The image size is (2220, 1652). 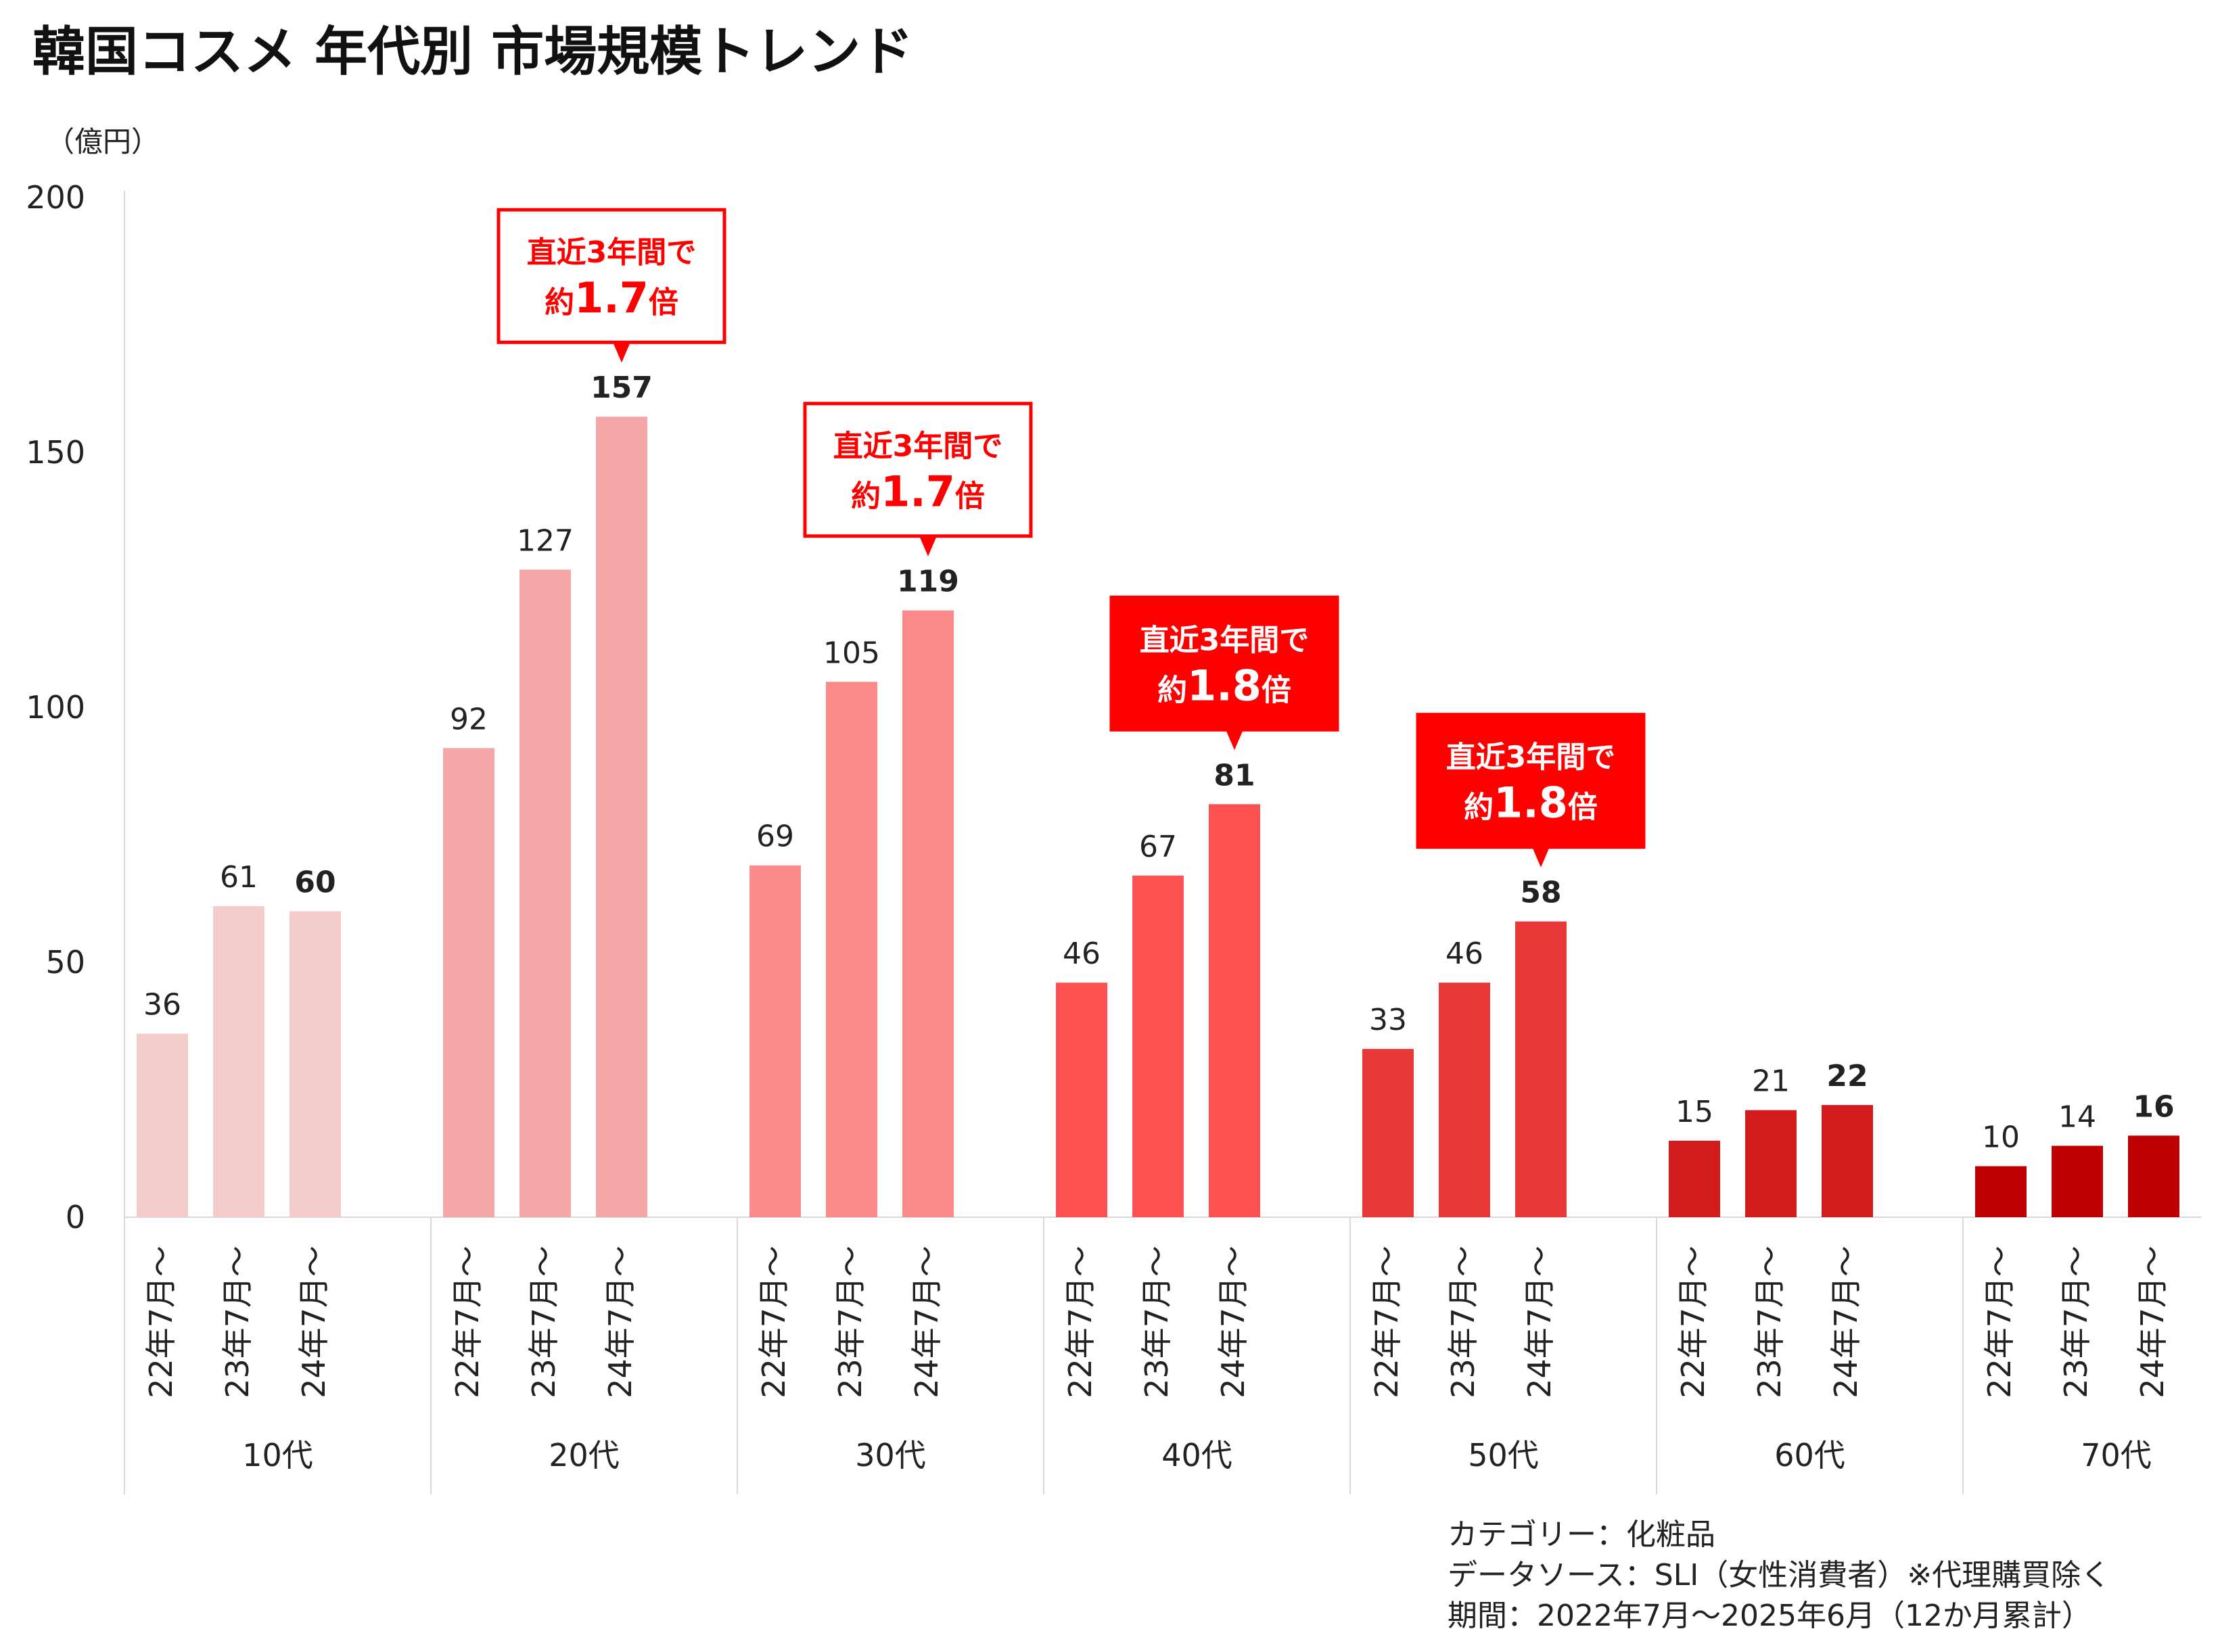 What do you see at coordinates (55, 197) in the screenshot?
I see `y-tick-label: 200` at bounding box center [55, 197].